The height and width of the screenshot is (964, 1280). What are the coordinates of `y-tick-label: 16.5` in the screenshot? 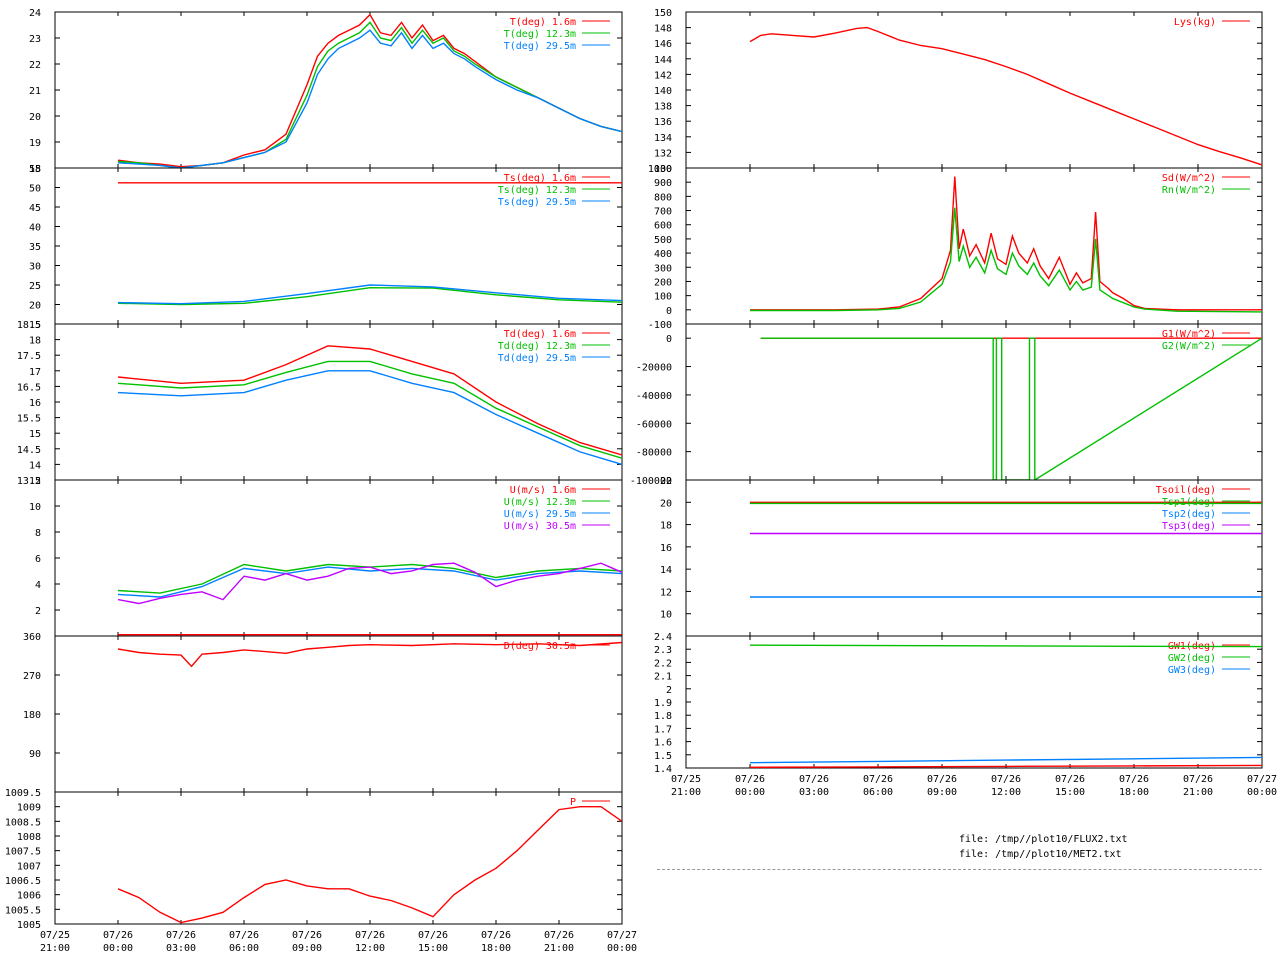 It's located at (29, 387).